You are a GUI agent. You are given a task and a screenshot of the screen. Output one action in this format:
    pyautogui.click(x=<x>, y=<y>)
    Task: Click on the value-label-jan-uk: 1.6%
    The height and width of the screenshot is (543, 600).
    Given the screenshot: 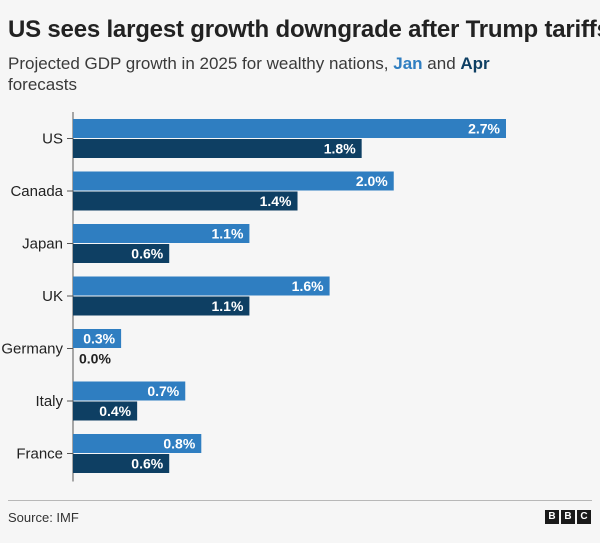 What is the action you would take?
    pyautogui.click(x=308, y=286)
    